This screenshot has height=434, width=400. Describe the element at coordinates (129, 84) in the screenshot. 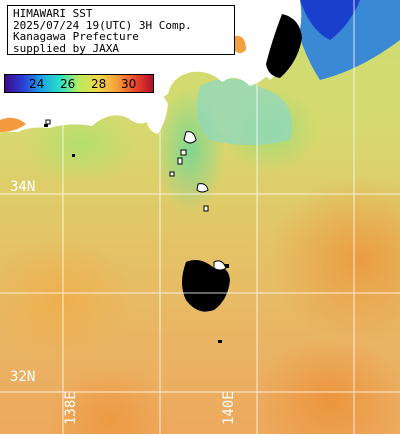

I see `colorbar-tick-30: 30` at that location.